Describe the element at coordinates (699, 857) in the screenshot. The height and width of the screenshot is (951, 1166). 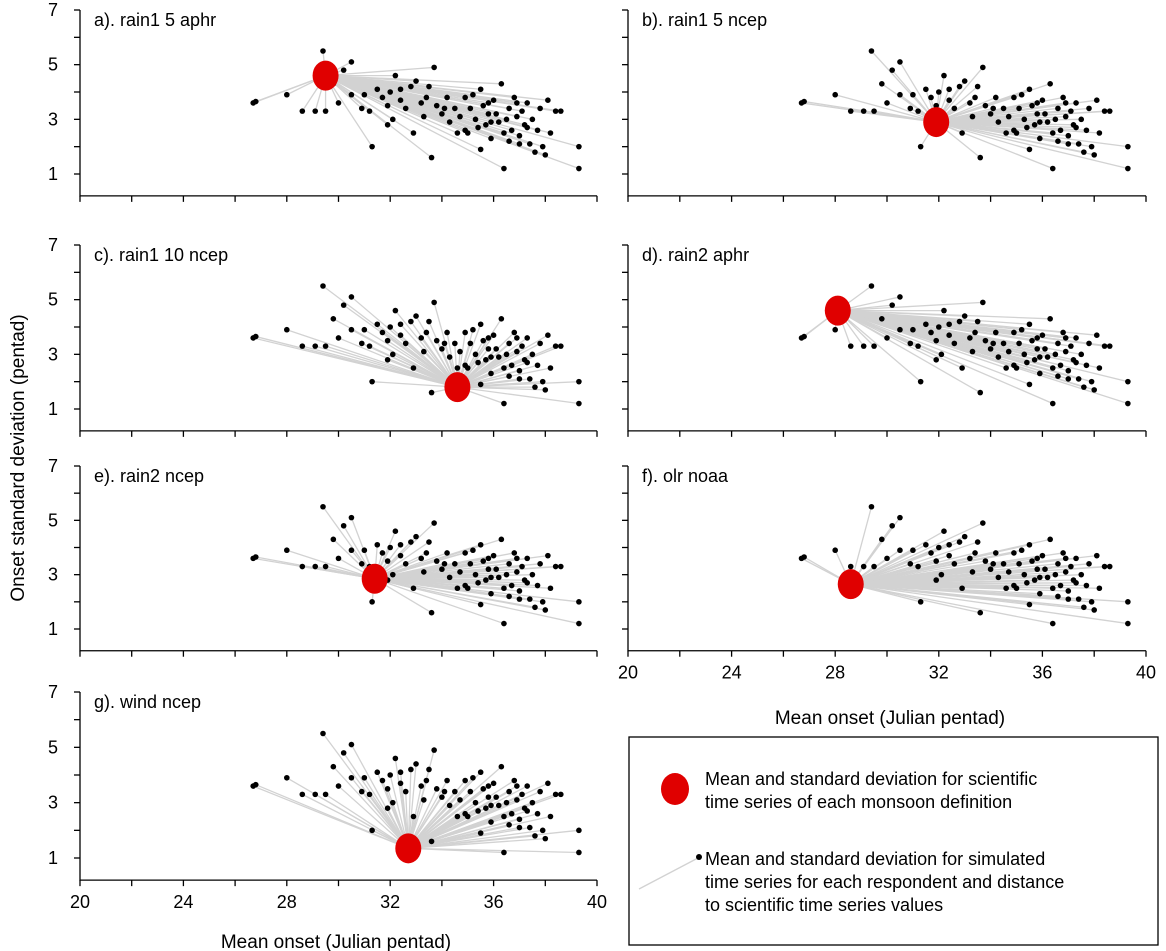
I see `legend-sim-marker` at that location.